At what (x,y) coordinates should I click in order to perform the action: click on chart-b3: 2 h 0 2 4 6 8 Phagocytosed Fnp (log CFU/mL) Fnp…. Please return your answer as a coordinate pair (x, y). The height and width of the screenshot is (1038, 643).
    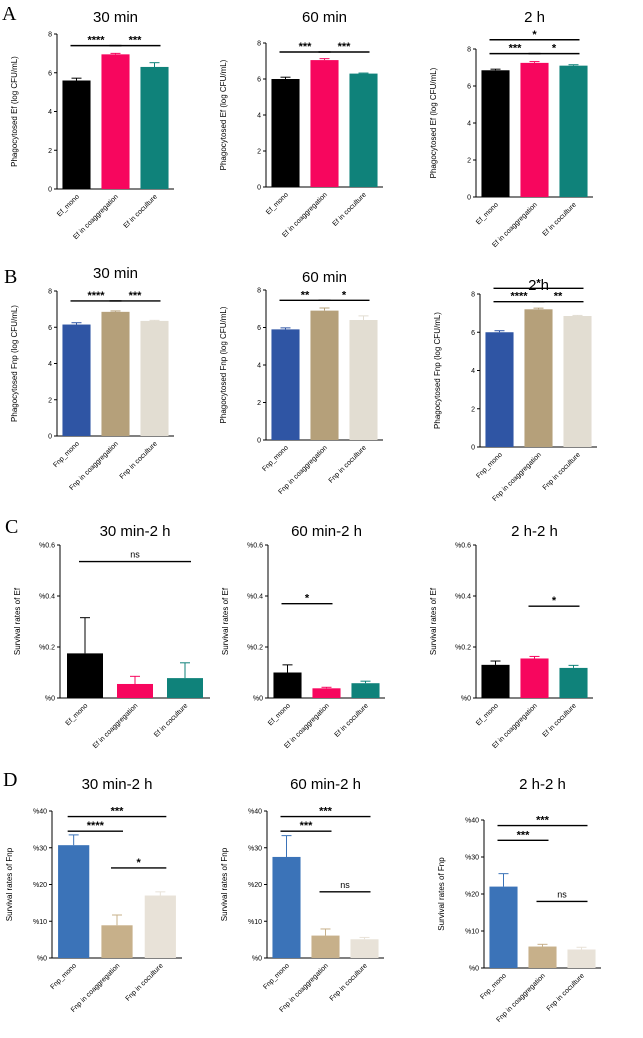
    Looking at the image, I should click on (515, 390).